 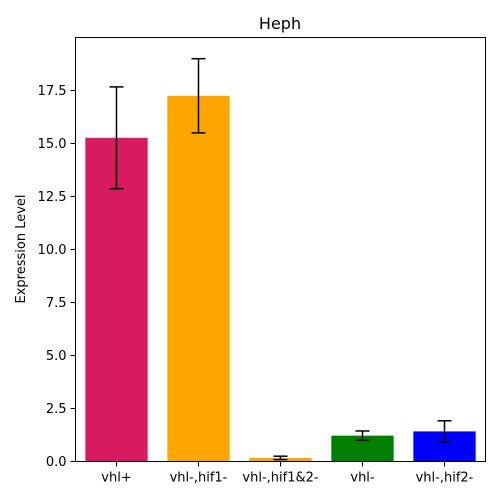 I want to click on x-tick-label-0: vhl+, so click(x=116, y=478).